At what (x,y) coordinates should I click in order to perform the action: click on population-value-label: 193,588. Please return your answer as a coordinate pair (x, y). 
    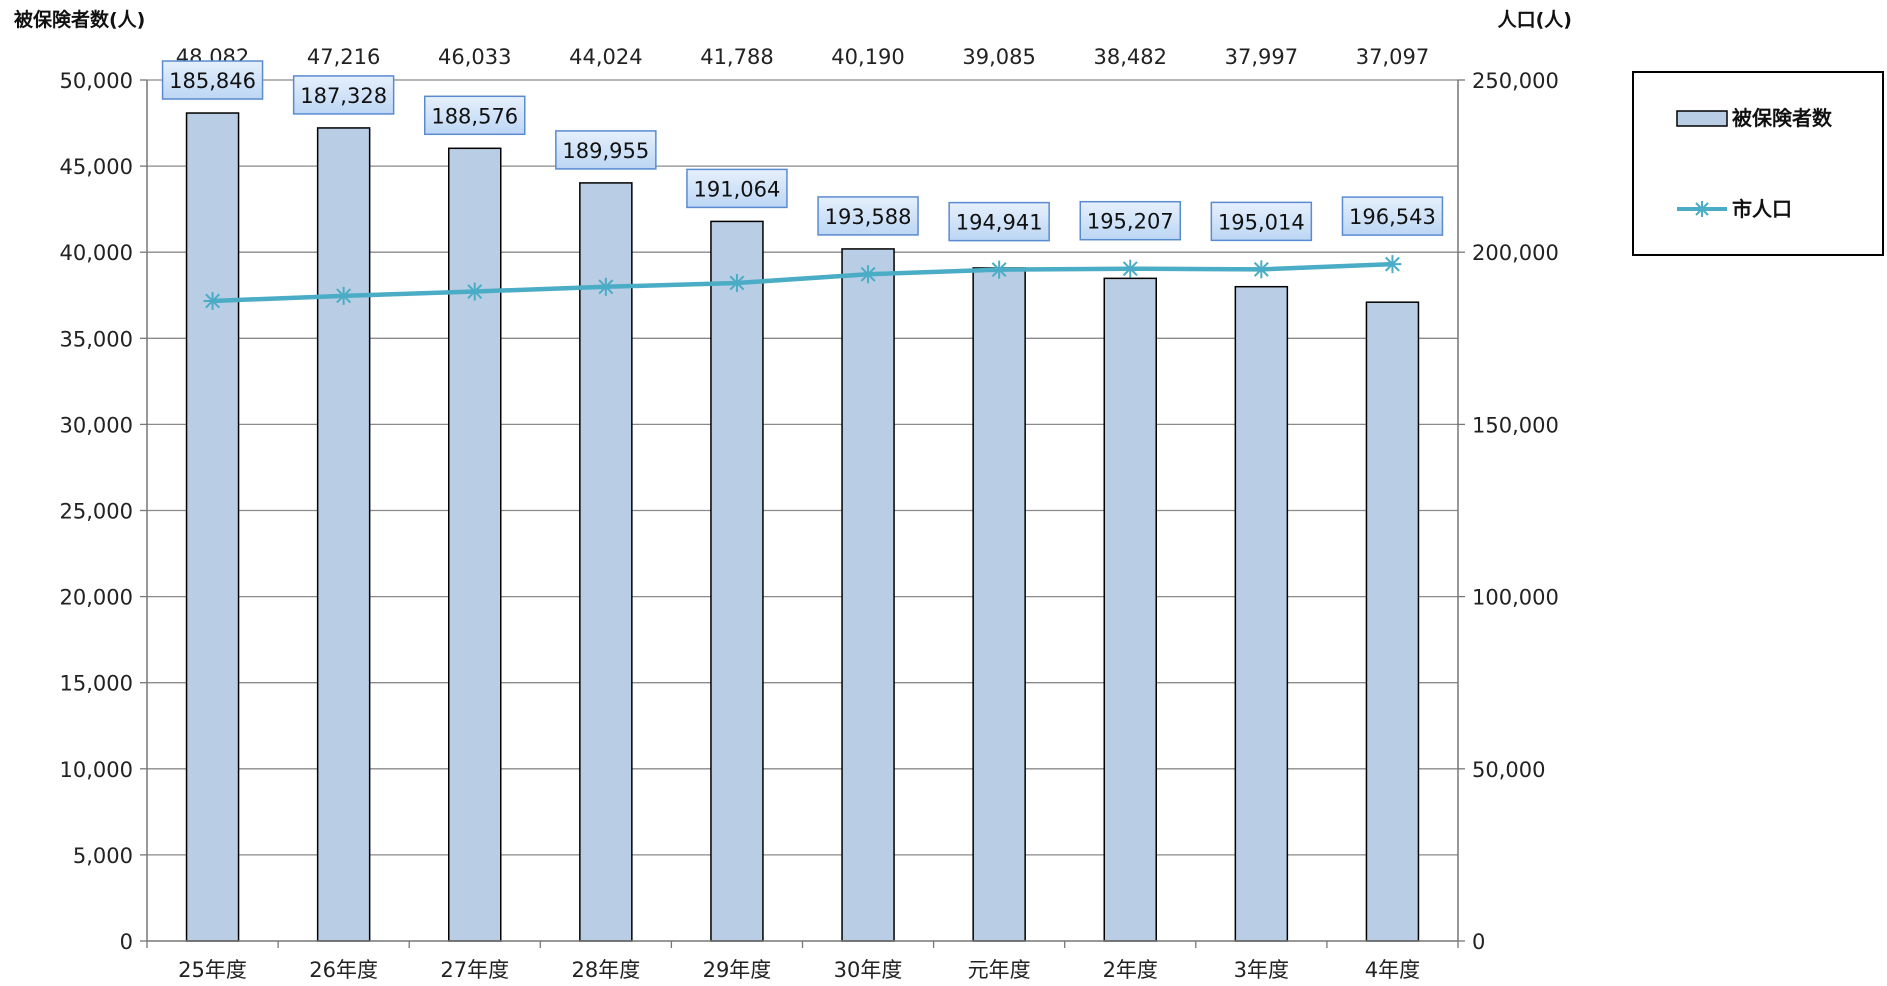
    Looking at the image, I should click on (868, 217).